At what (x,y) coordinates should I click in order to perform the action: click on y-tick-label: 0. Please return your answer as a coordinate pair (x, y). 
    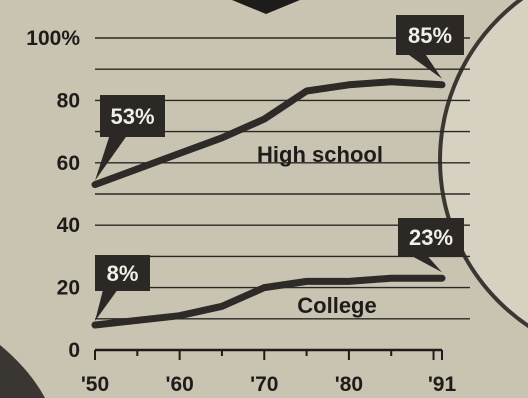
    Looking at the image, I should click on (74, 350).